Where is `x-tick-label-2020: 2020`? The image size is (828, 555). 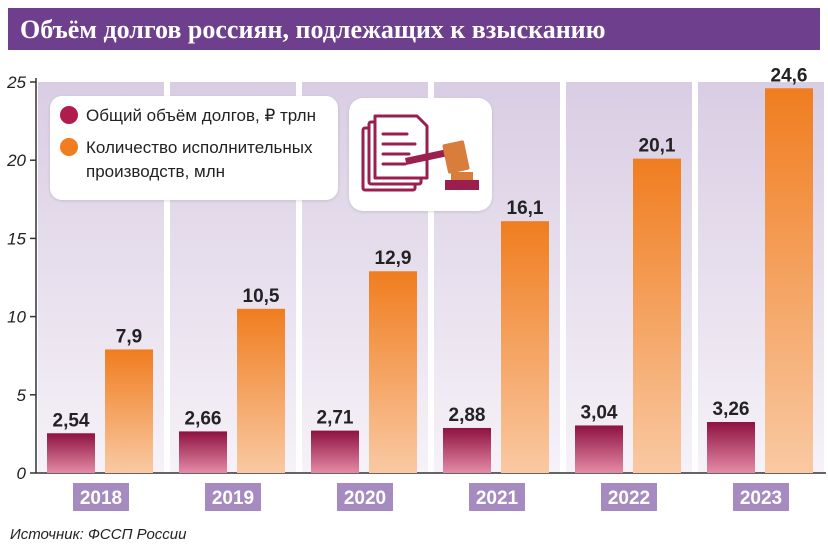 x-tick-label-2020: 2020 is located at coordinates (365, 498).